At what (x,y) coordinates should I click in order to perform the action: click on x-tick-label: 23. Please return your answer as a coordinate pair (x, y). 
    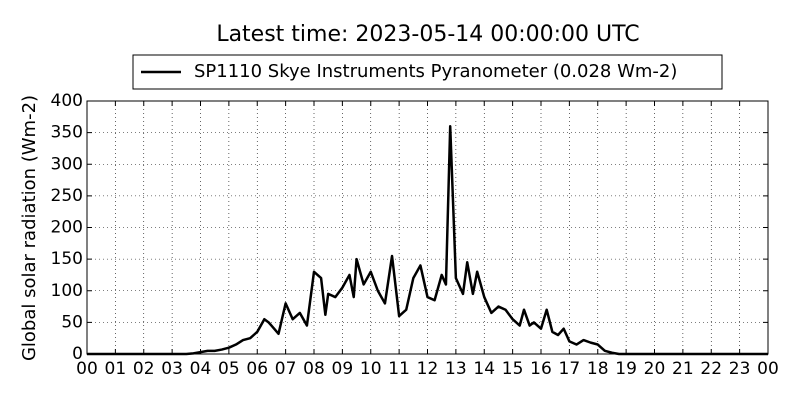
    Looking at the image, I should click on (740, 369).